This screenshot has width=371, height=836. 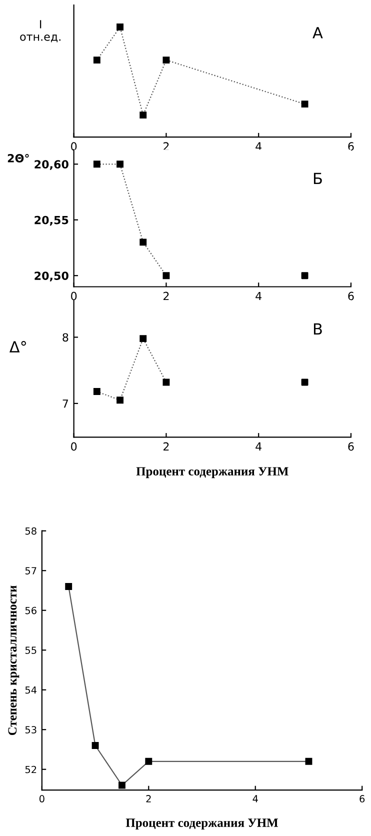 What do you see at coordinates (51, 221) in the screenshot?
I see `y-tick-label: 20,55` at bounding box center [51, 221].